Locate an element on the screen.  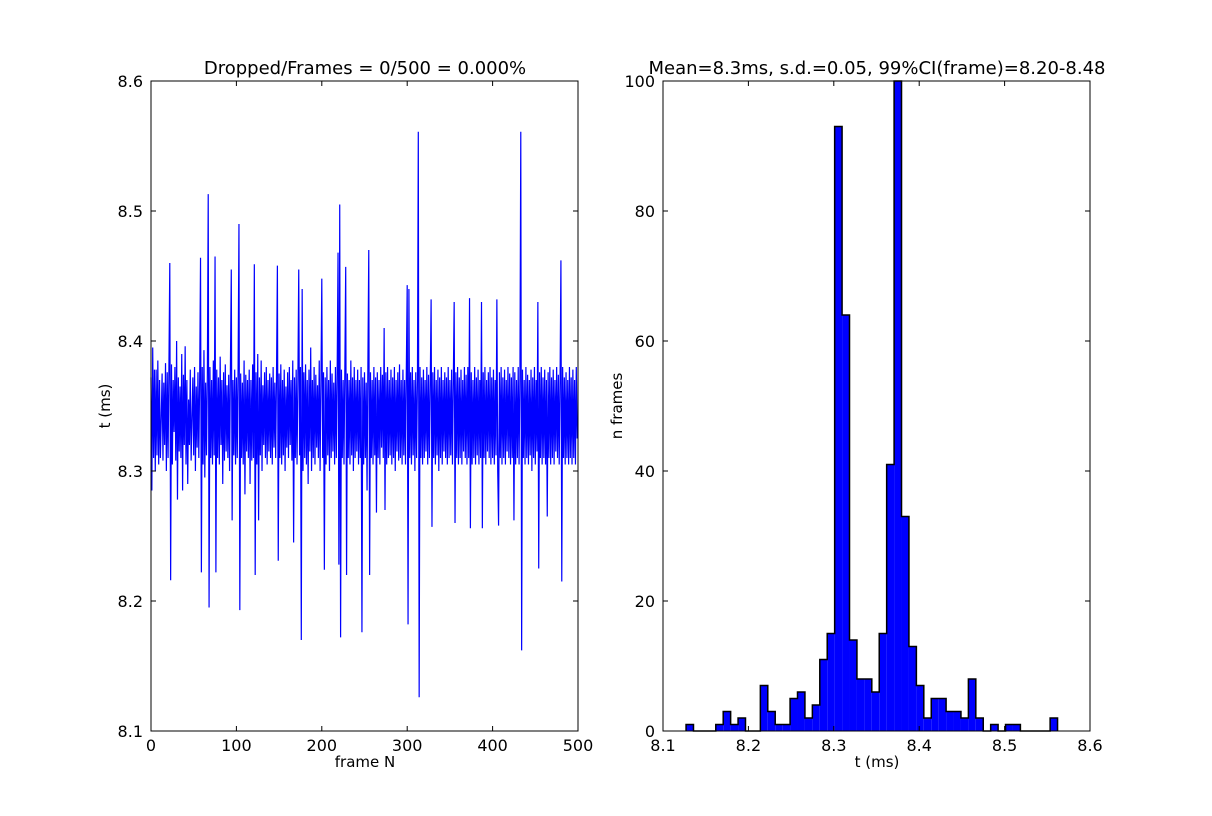
x-tick-label: 8.6 is located at coordinates (1089, 745).